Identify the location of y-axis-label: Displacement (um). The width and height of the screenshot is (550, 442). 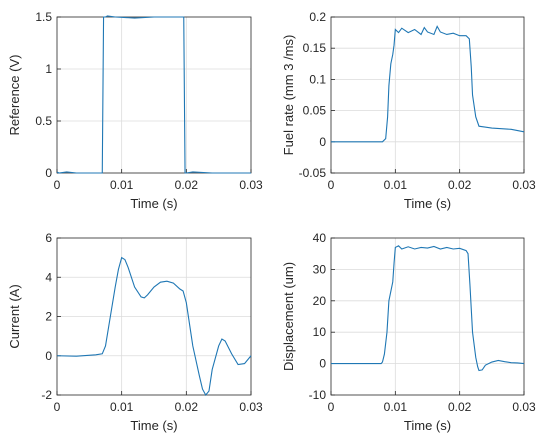
(288, 316).